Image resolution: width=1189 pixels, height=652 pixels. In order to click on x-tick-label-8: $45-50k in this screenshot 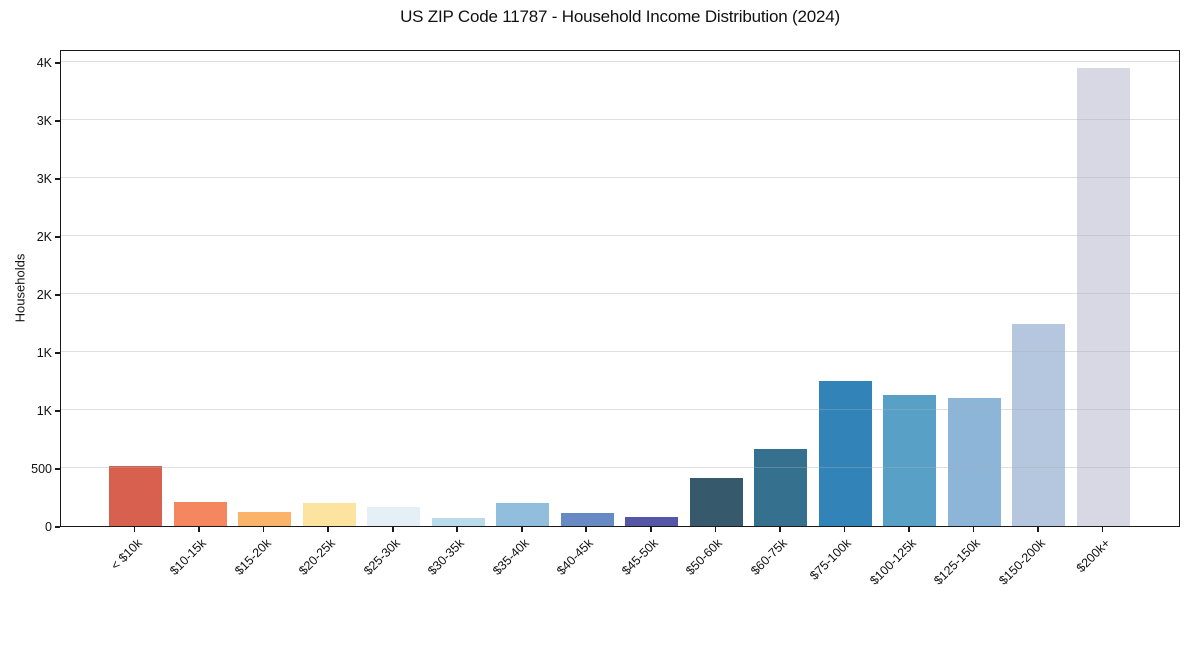, I will do `click(639, 557)`.